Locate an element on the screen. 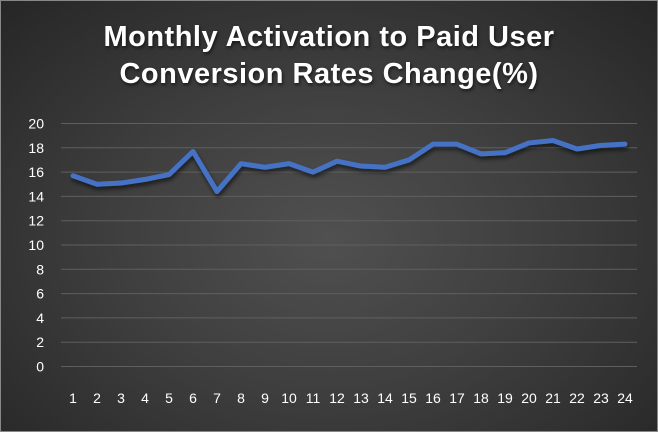  y-tick-label: 10 is located at coordinates (36, 245).